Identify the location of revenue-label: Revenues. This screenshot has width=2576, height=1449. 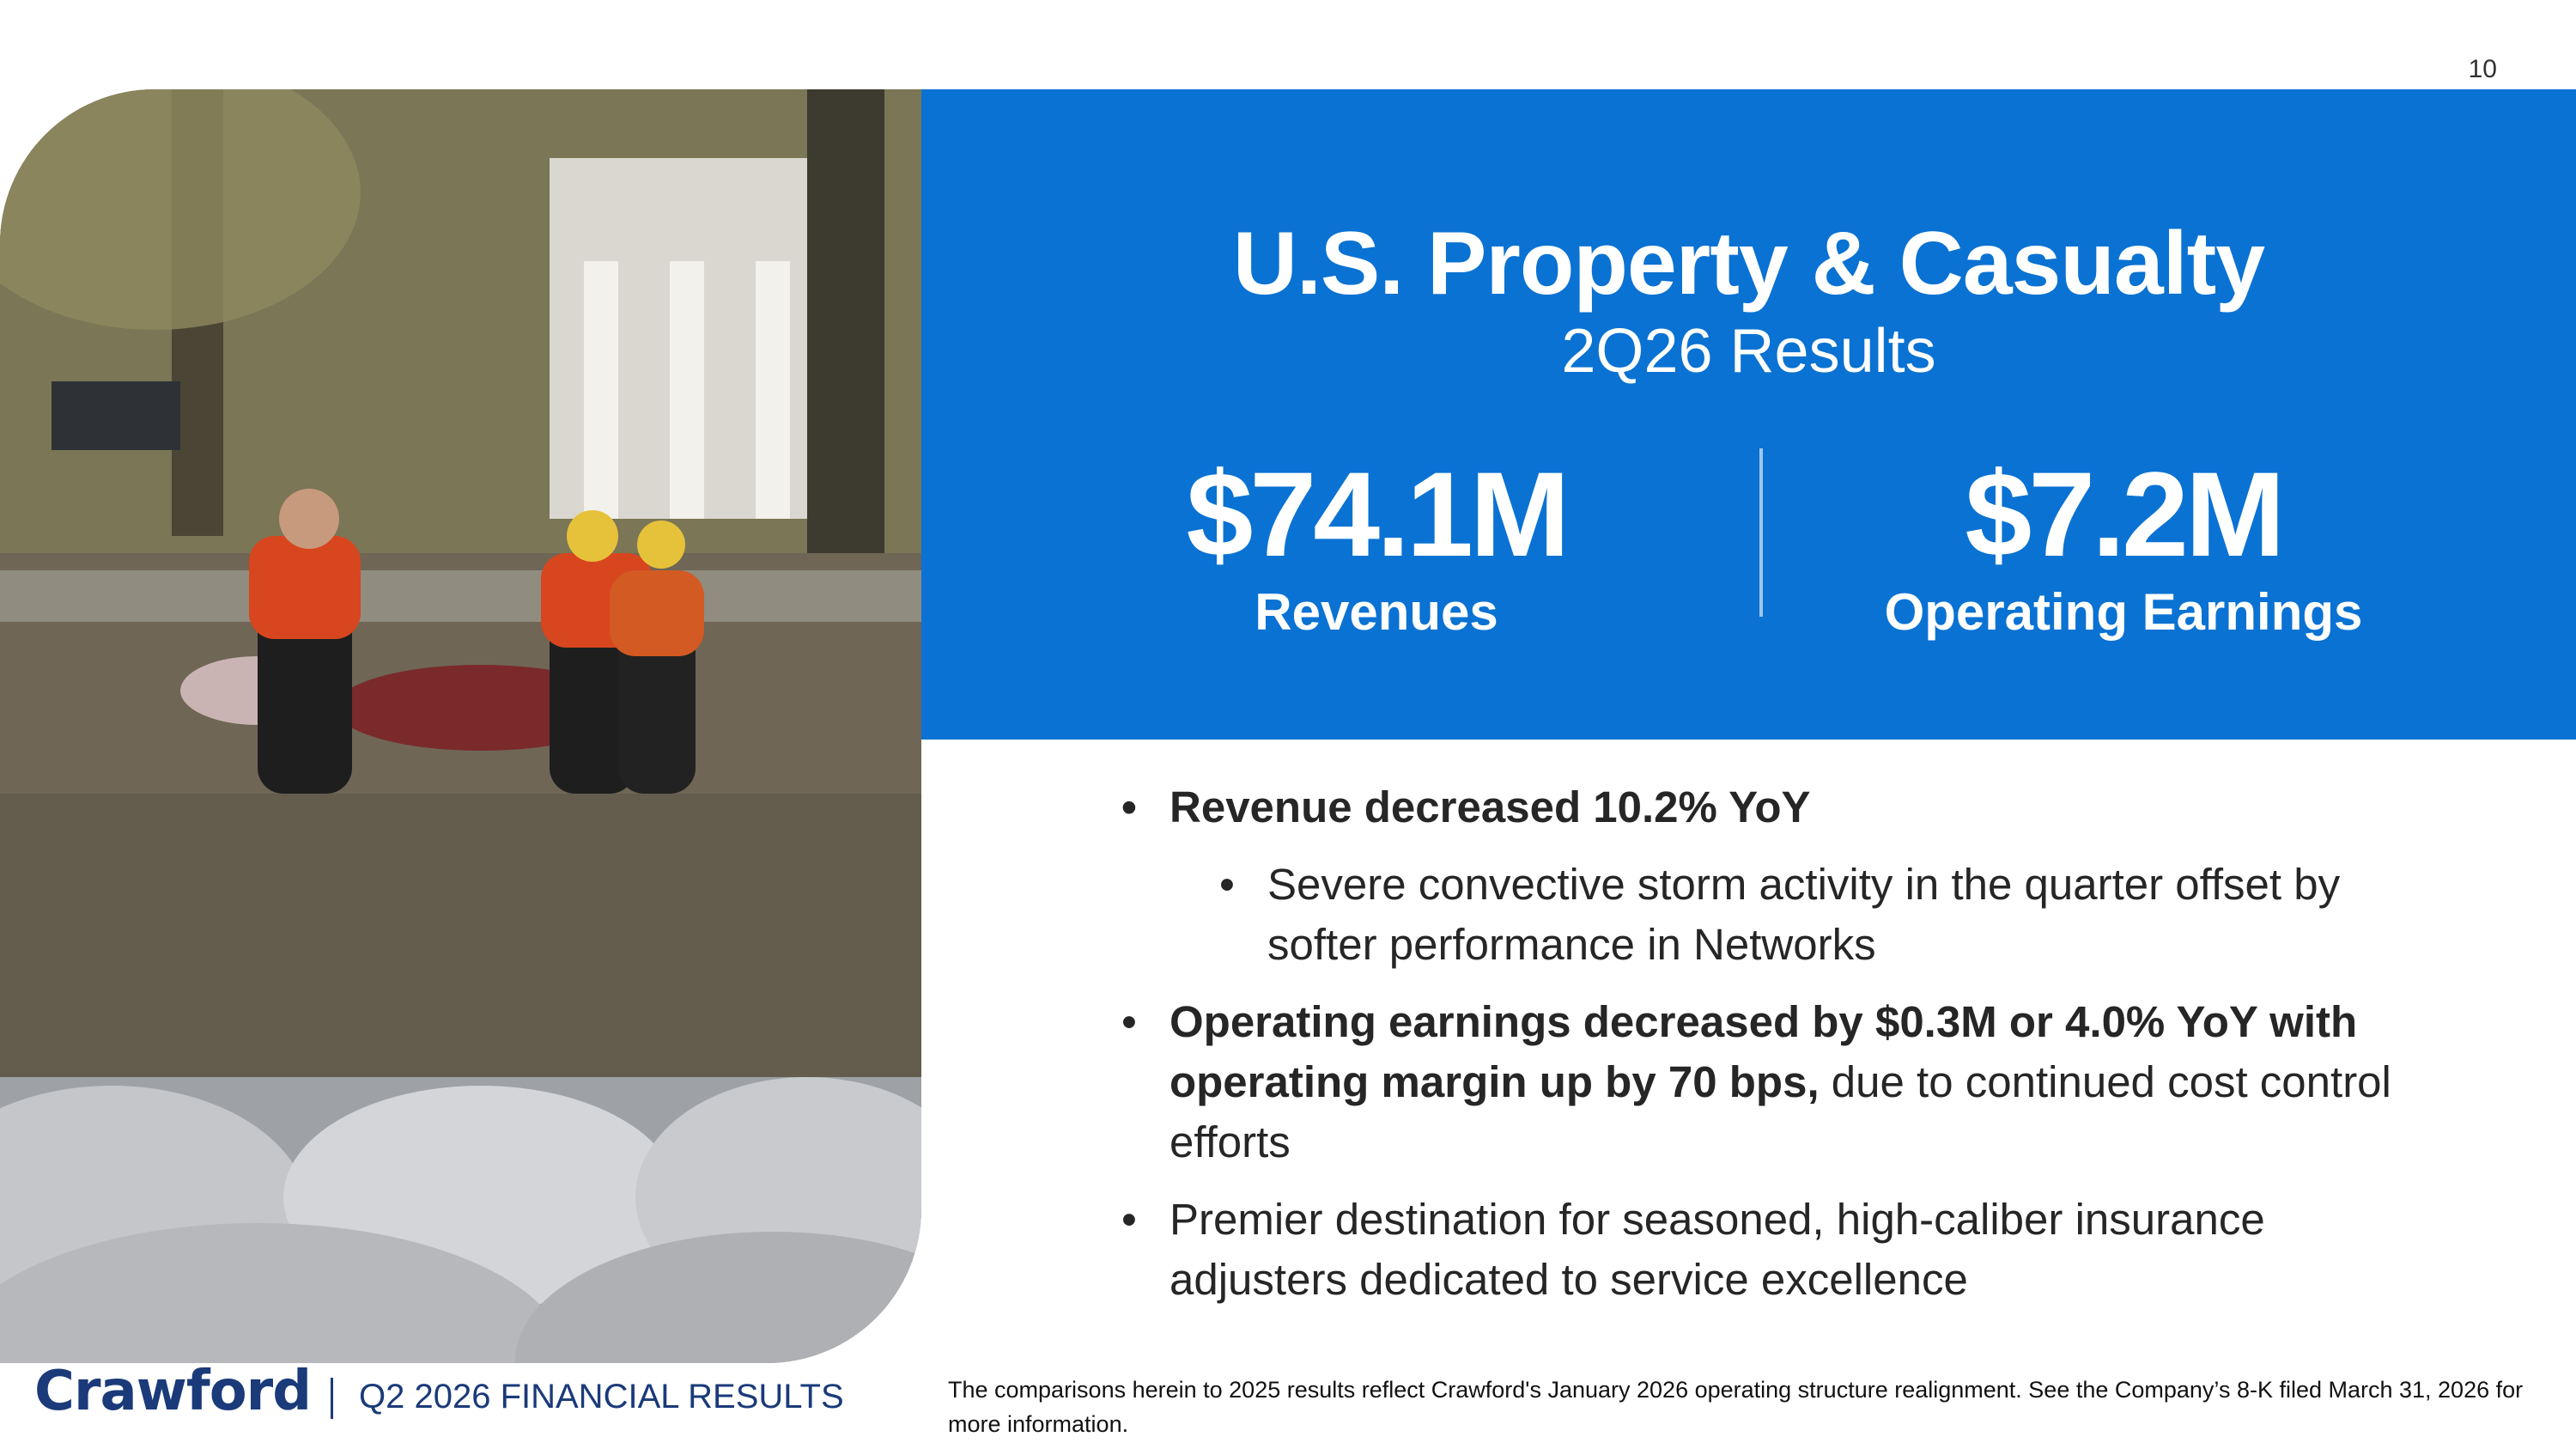
(1376, 612).